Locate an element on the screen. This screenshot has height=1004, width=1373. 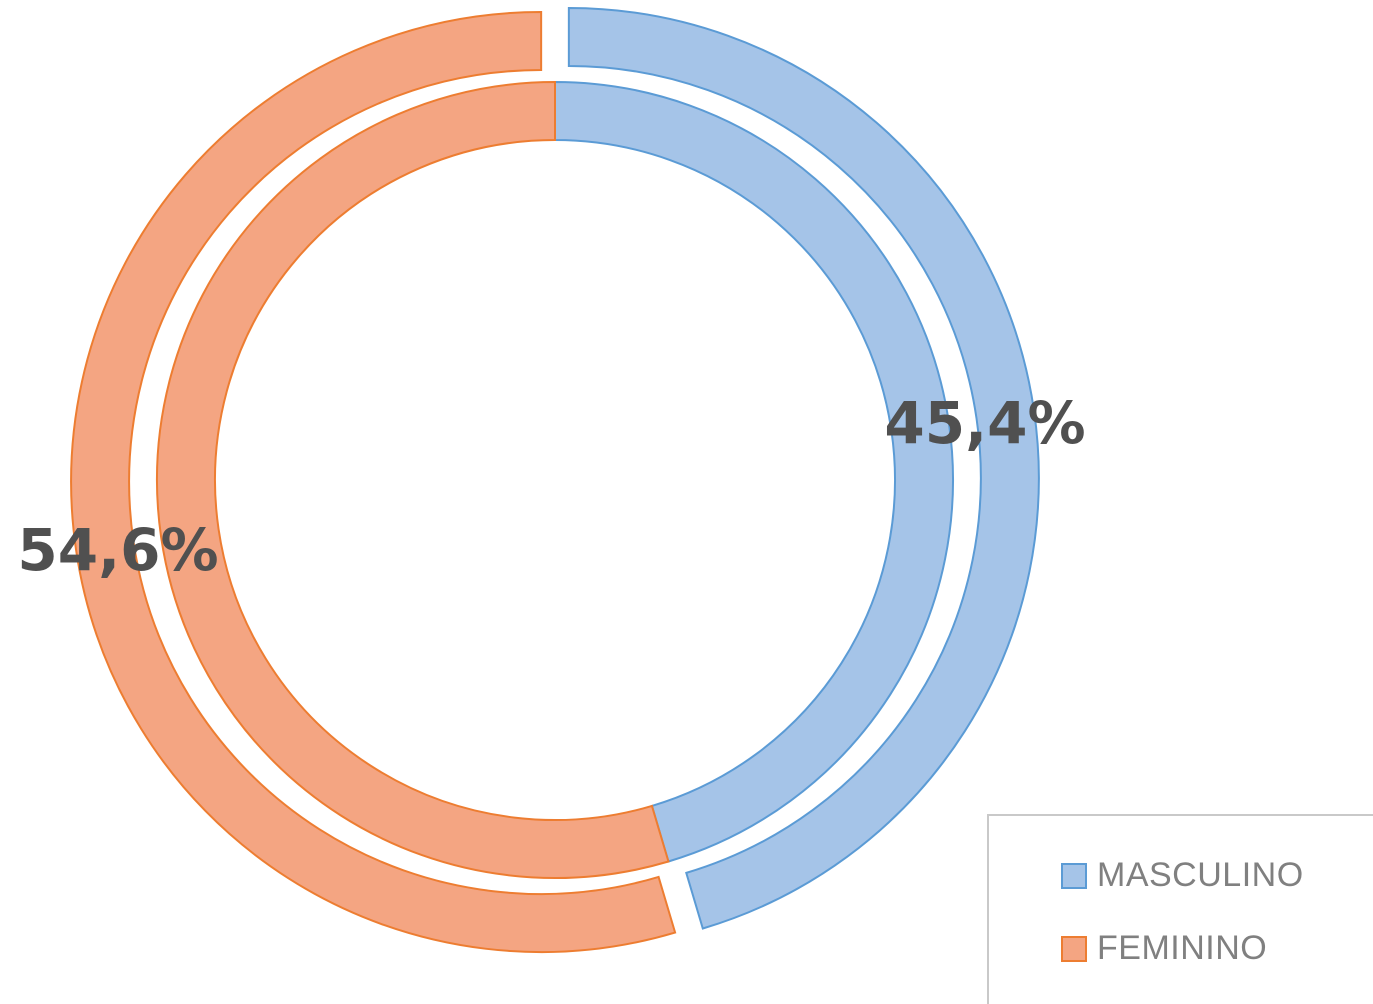
legend-label-masculino: MASCULINO is located at coordinates (1200, 875).